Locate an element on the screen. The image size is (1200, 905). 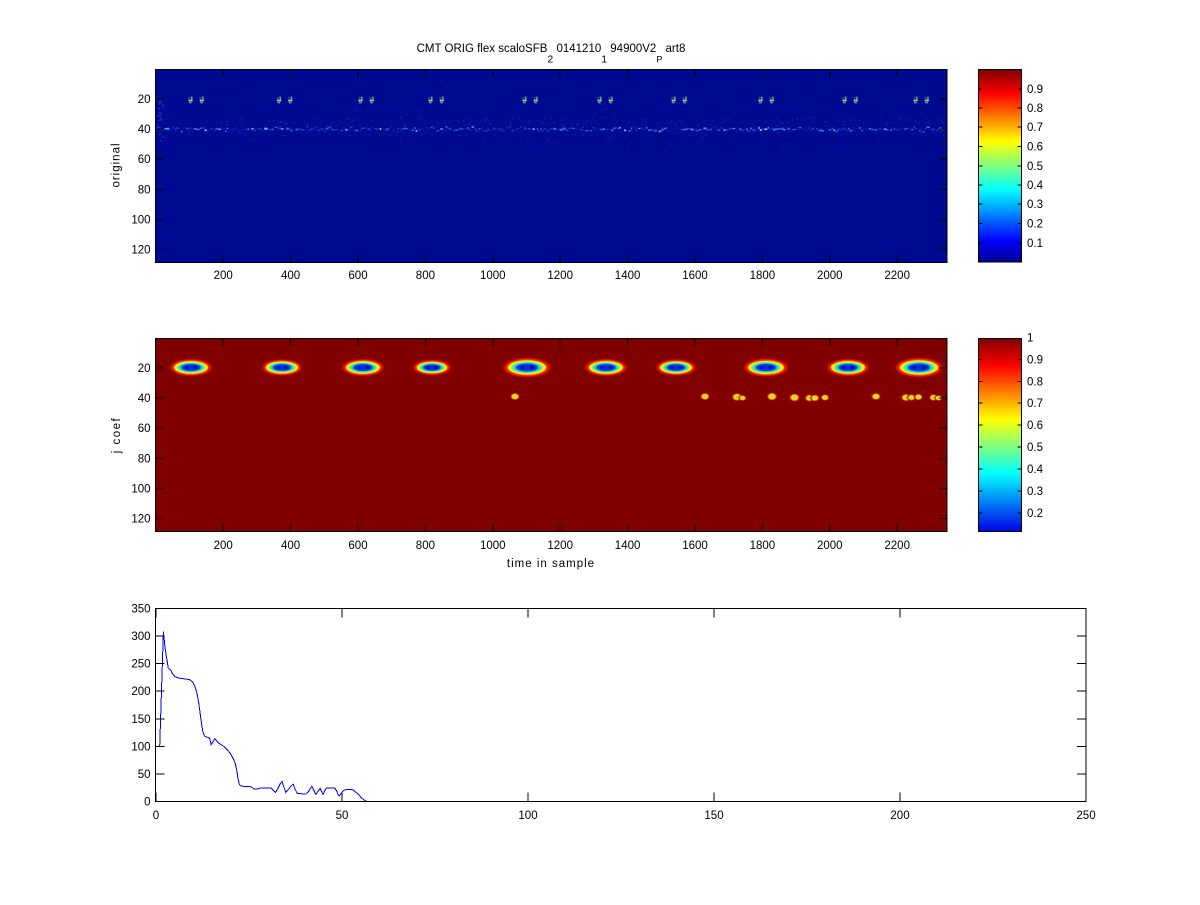
svg-text: original is located at coordinates (117, 164).